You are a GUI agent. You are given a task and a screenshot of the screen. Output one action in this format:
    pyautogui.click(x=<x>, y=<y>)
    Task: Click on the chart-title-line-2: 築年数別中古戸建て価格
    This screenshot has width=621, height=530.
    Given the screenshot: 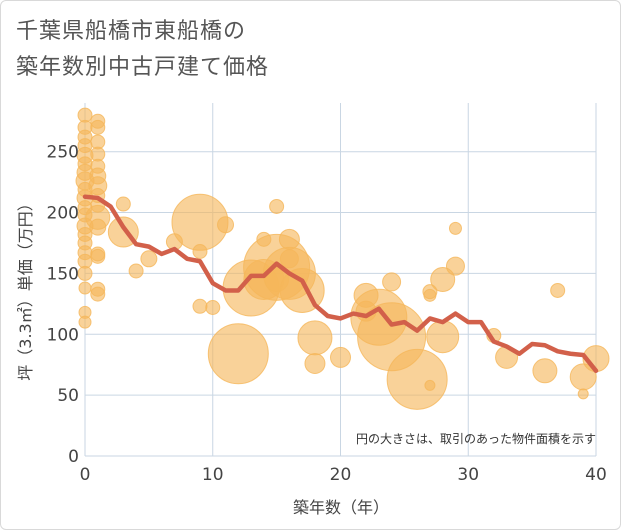 What is the action you would take?
    pyautogui.click(x=143, y=67)
    